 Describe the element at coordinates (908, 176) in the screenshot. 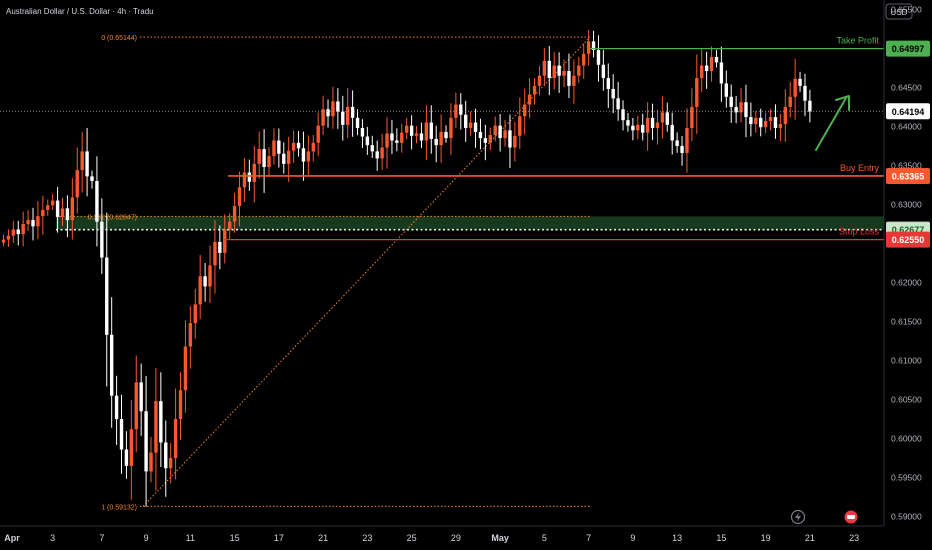

I see `buy-entry-badge-text: 0.63365` at that location.